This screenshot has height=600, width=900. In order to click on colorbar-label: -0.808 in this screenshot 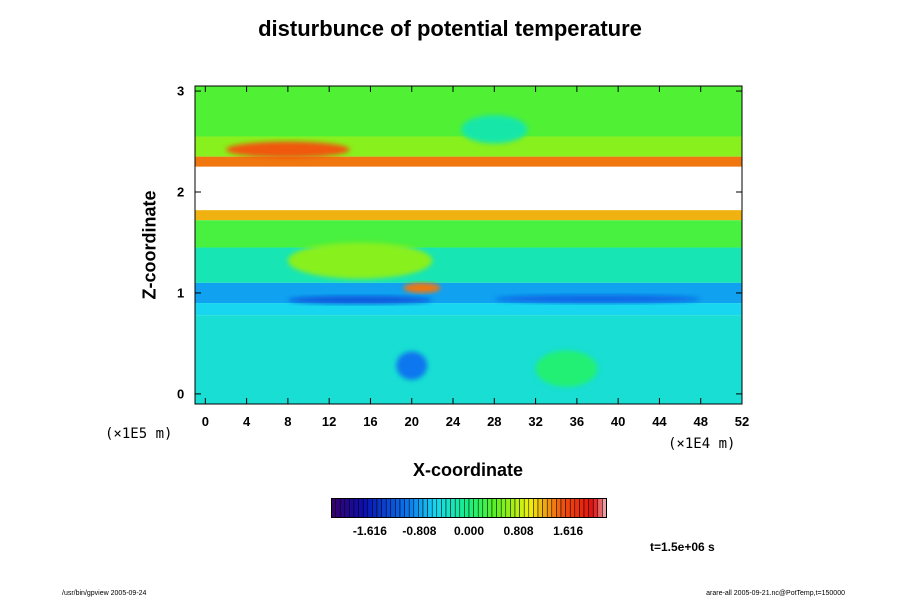, I will do `click(419, 531)`.